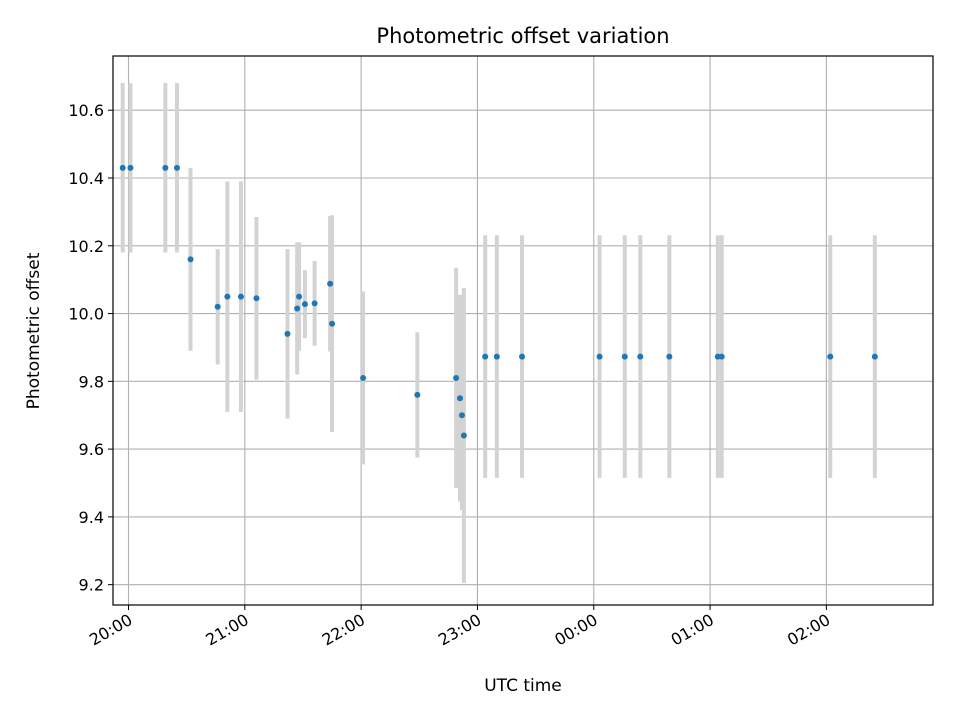 The height and width of the screenshot is (720, 960). Describe the element at coordinates (34, 330) in the screenshot. I see `y-axis-label: Photometric offset` at that location.